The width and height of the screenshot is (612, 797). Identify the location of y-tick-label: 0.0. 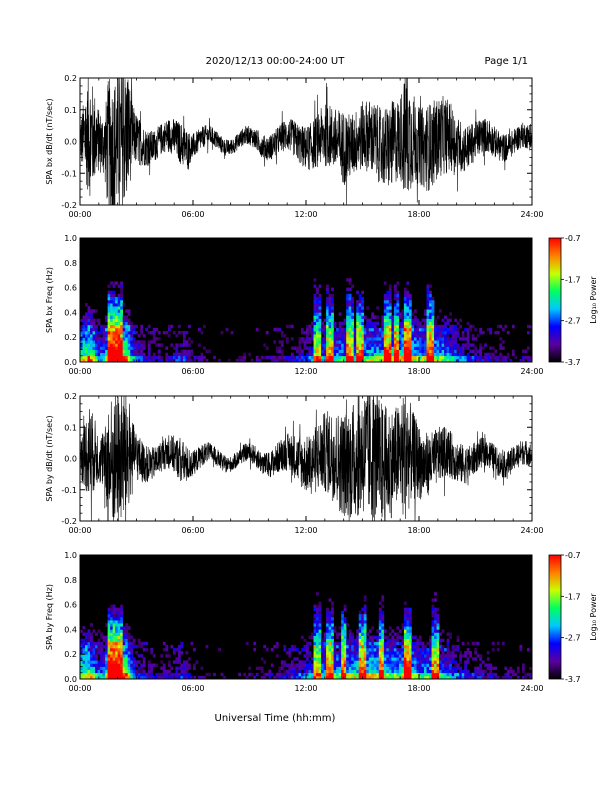
(70, 362).